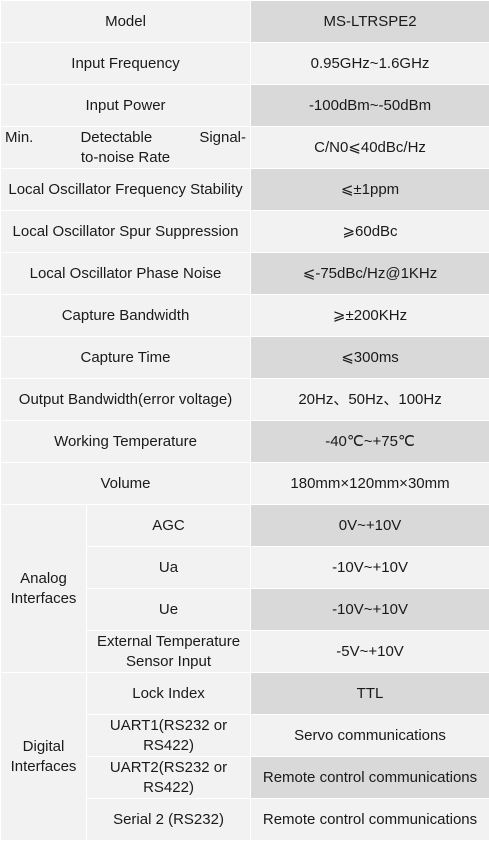  What do you see at coordinates (125, 157) in the screenshot?
I see `label-line: to-noise Rate` at bounding box center [125, 157].